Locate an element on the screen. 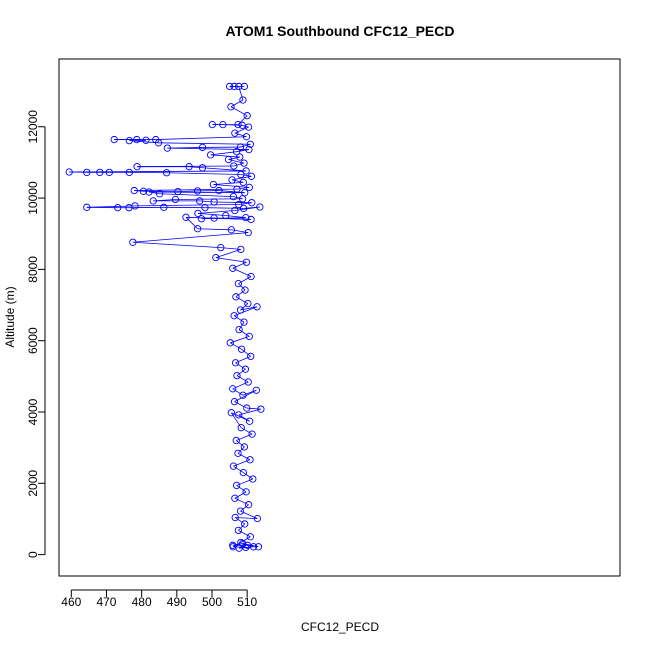 The image size is (650, 650). chart-title: ATOM1 Southbound CFC12_PECD is located at coordinates (340, 31).